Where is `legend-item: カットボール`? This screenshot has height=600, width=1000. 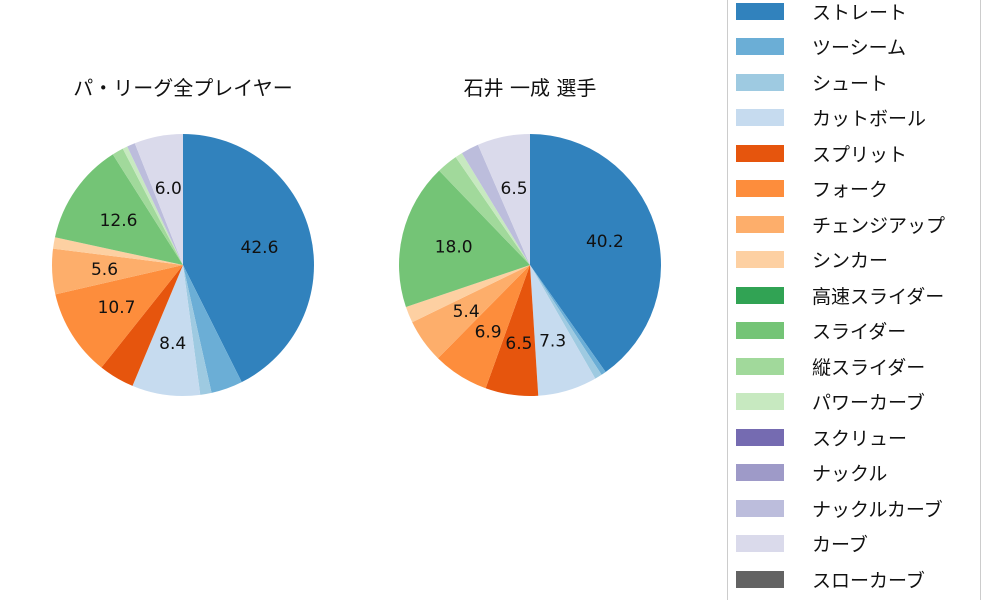
legend-item: カットボール is located at coordinates (831, 118).